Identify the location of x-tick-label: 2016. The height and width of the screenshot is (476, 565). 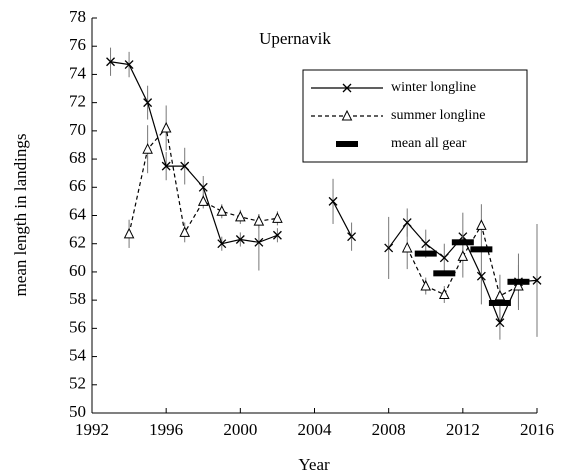
(537, 429).